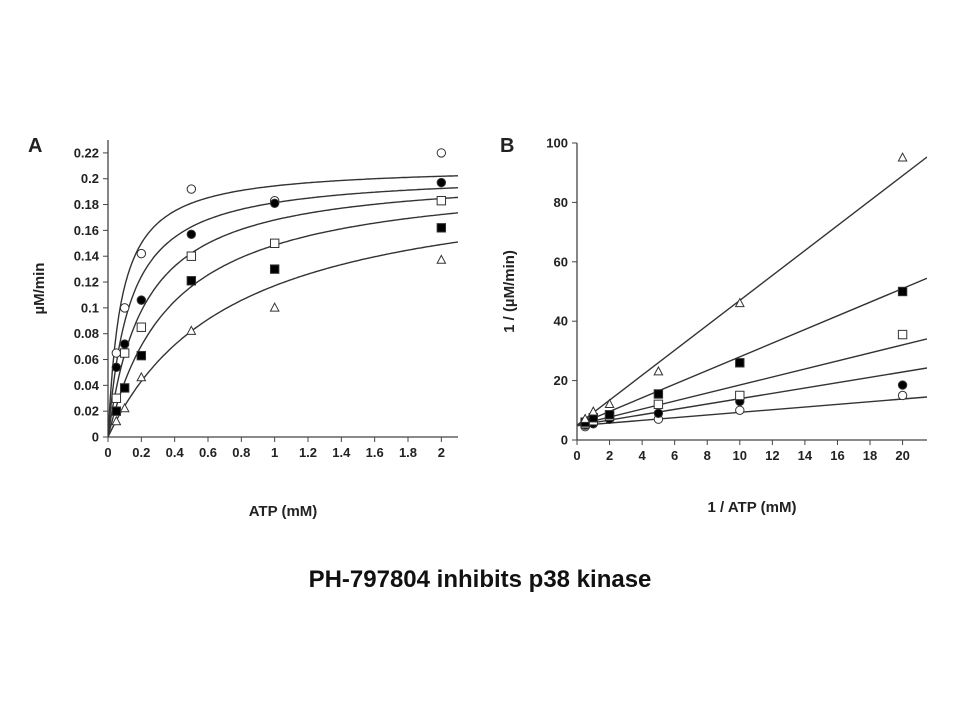 The image size is (960, 720). What do you see at coordinates (39, 289) in the screenshot?
I see `y-axis-label: µM/min` at bounding box center [39, 289].